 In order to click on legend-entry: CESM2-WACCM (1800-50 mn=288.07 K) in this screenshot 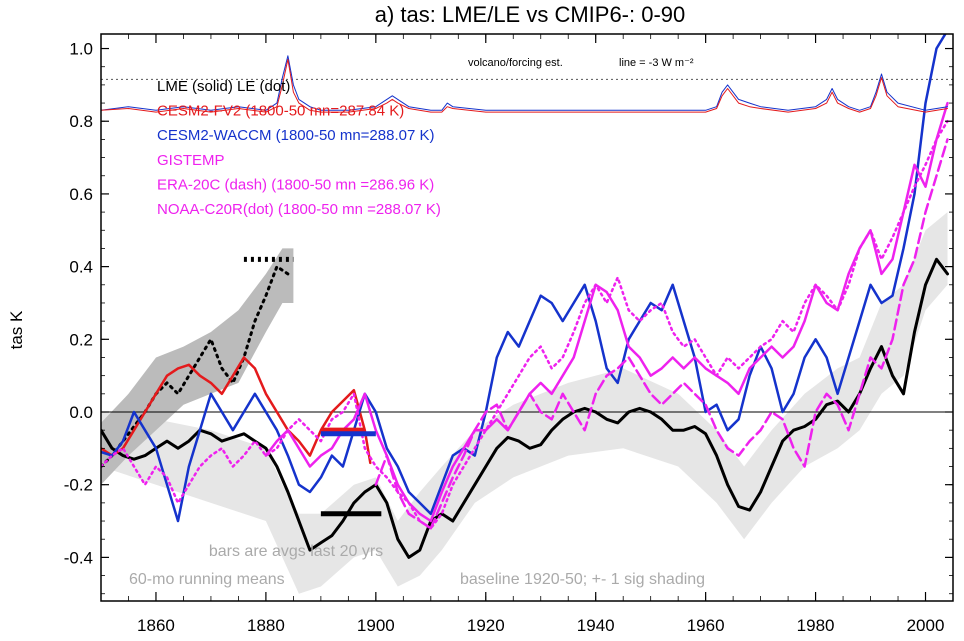, I will do `click(295, 135)`.